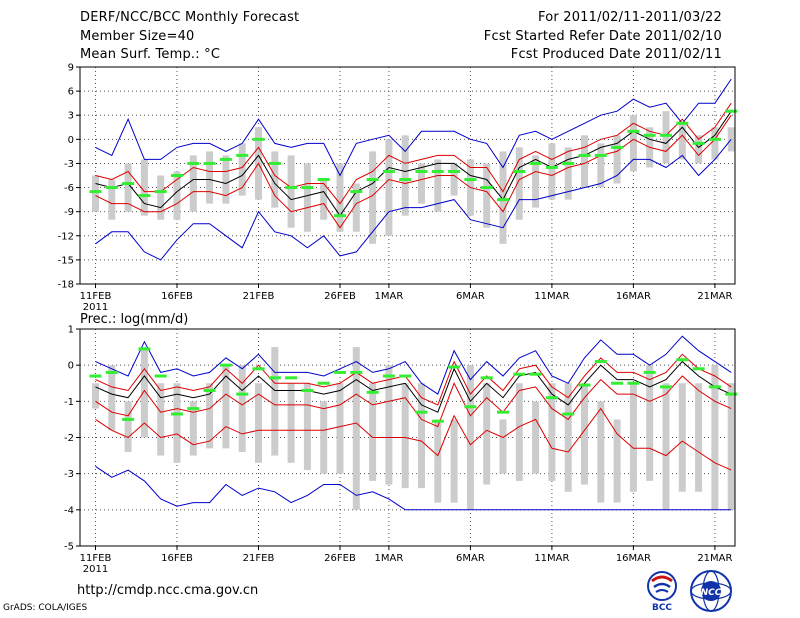 The image size is (800, 618). Describe the element at coordinates (714, 296) in the screenshot. I see `temp-xtick-label: 21MAR` at that location.